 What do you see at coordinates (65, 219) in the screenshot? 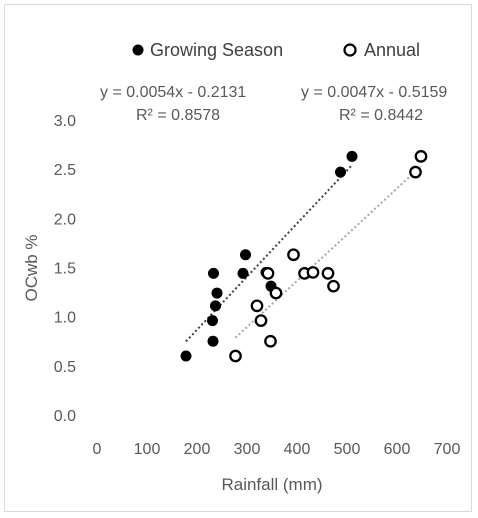
I see `y-tick-label: 2.0` at bounding box center [65, 219].